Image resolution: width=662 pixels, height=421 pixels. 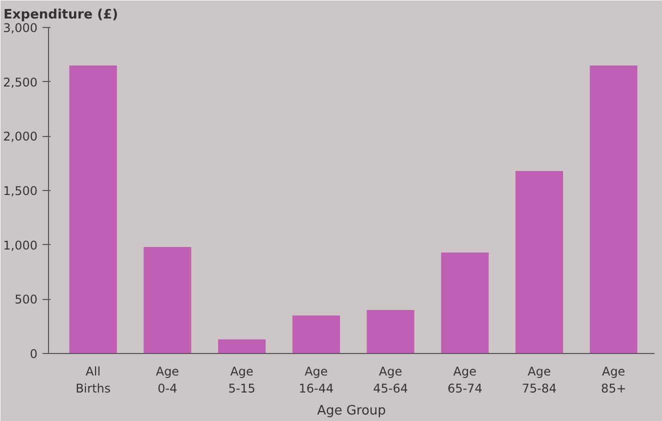 I want to click on y-tick-label: 1,000, so click(x=20, y=245).